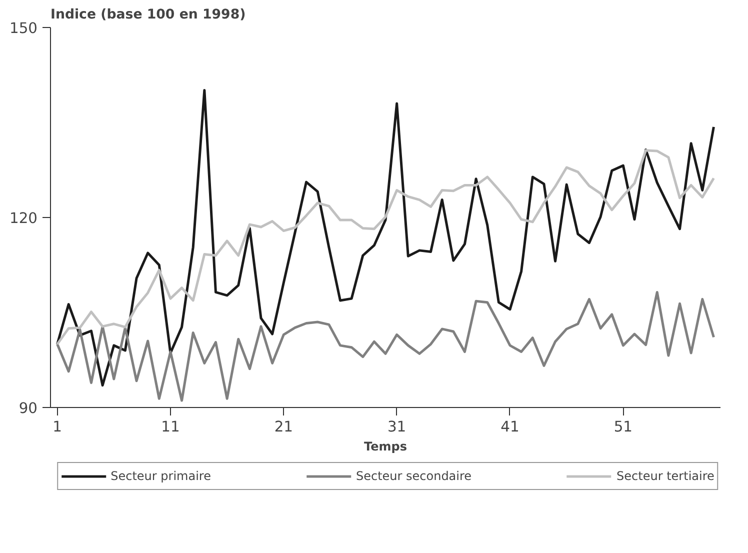 The width and height of the screenshot is (748, 553). I want to click on x-tick-label: 51, so click(623, 427).